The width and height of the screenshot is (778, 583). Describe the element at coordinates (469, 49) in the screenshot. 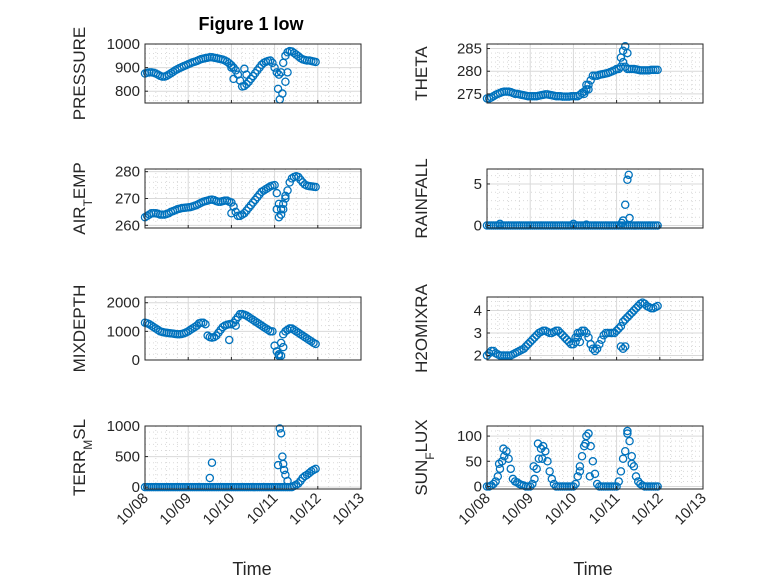

I see `y-tick-label: 285` at that location.